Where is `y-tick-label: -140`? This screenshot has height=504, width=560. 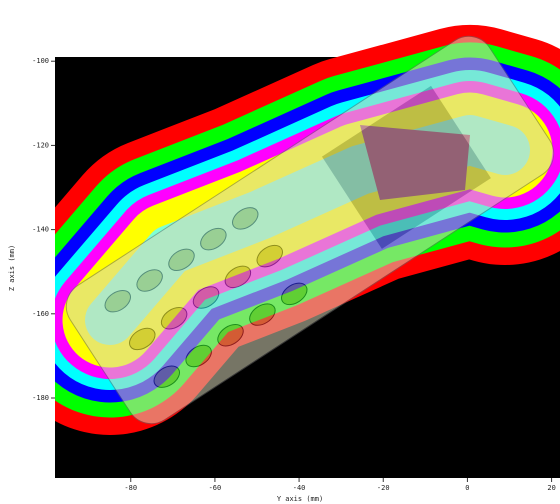 y-tick-label: -140 is located at coordinates (40, 230).